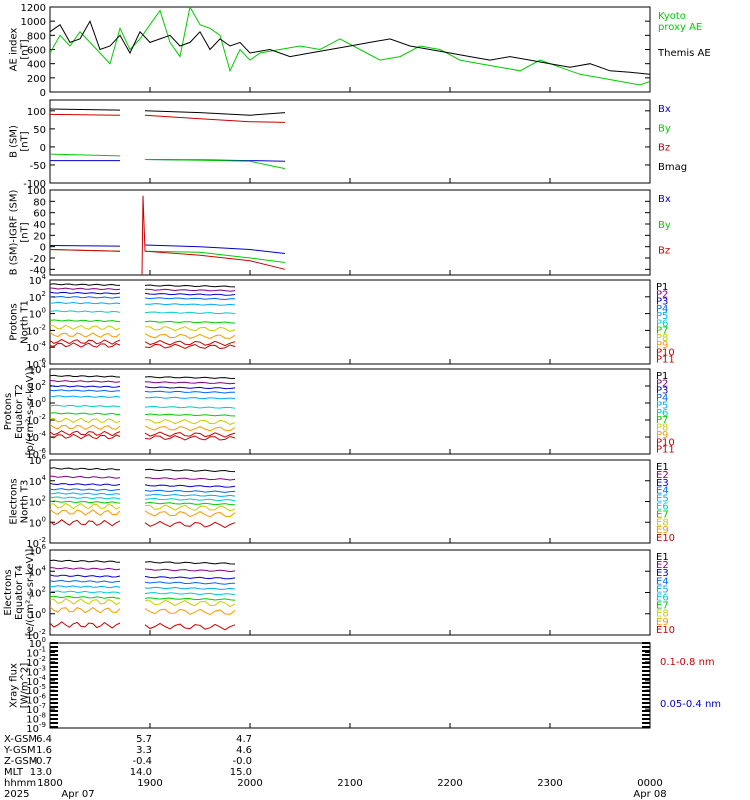  What do you see at coordinates (25, 322) in the screenshot?
I see `y-axis-label: North T1` at bounding box center [25, 322].